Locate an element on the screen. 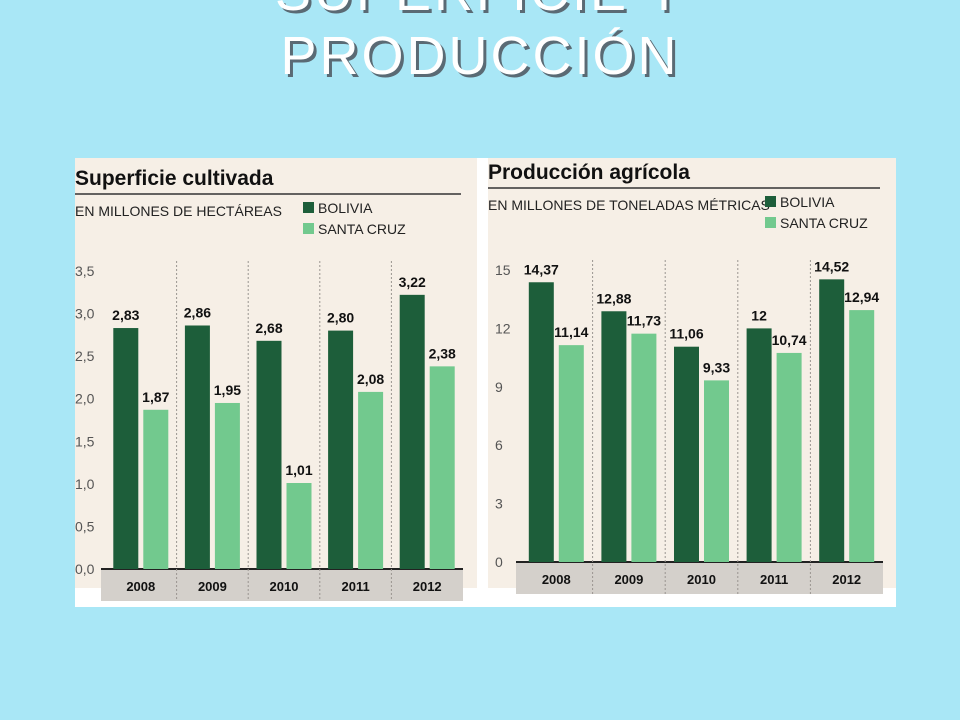 The width and height of the screenshot is (960, 720). y-tick-label: 2,5 is located at coordinates (85, 356).